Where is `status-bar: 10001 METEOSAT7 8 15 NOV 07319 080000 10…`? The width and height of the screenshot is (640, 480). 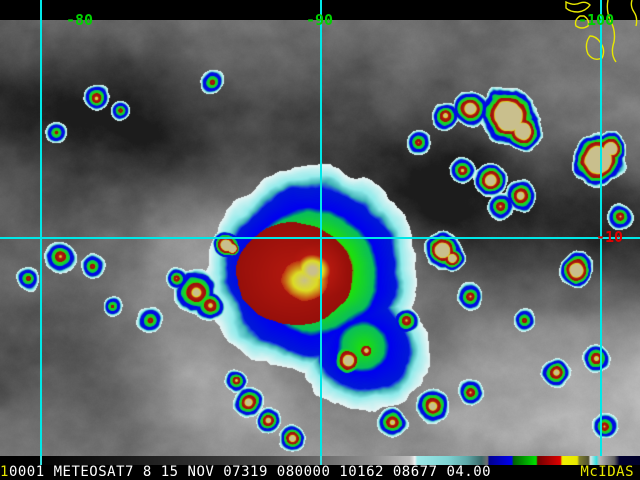
status-bar: 10001 METEOSAT7 8 15 NOV 07319 080000 10… is located at coordinates (320, 468).